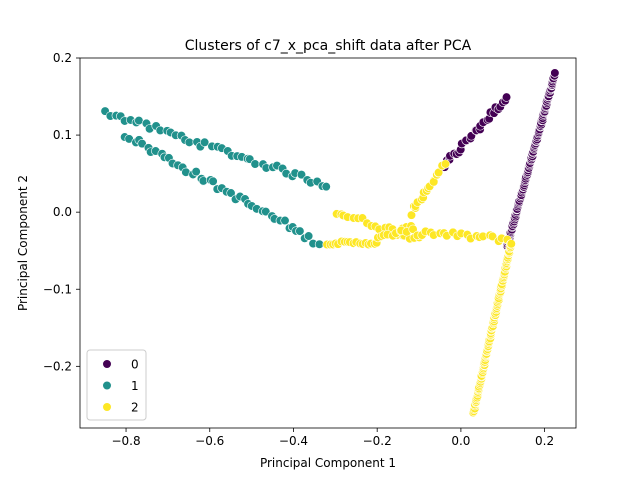 Image resolution: width=640 pixels, height=480 pixels. I want to click on y-axis: −0.2 −0.1 0.0 0.1 0.2, so click(61, 212).